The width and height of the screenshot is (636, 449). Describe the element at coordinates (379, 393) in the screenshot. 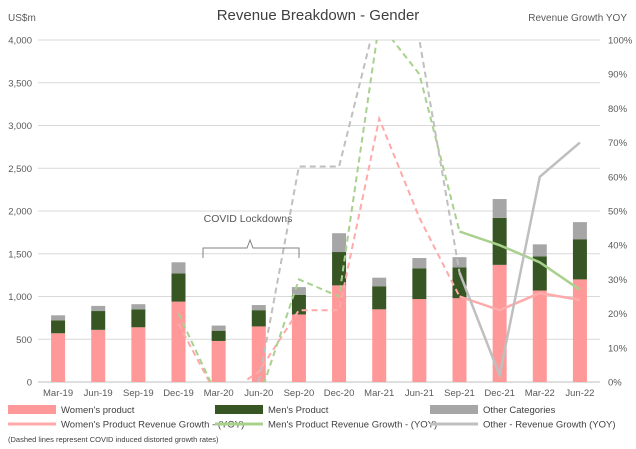

I see `x-tick-label: Mar-21` at that location.